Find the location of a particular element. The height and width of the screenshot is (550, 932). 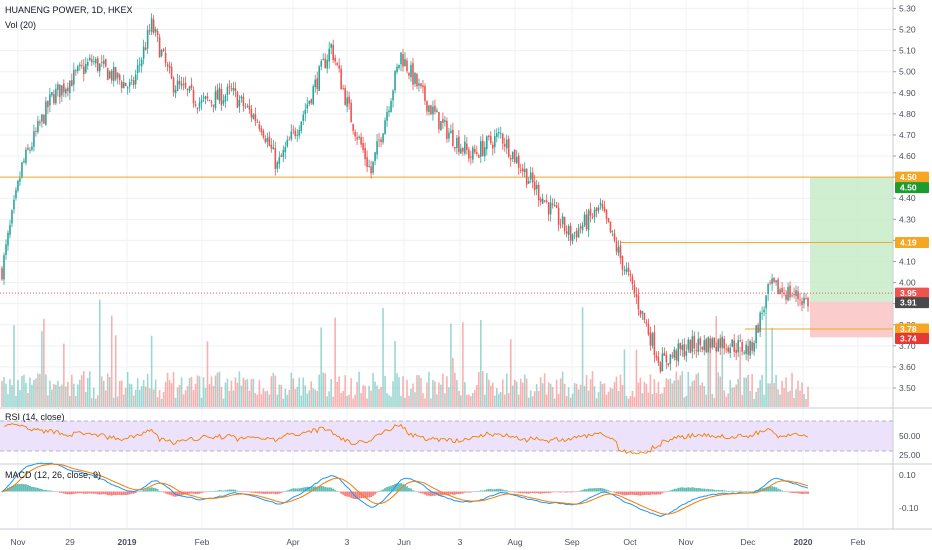

current-tag is located at coordinates (912, 293).